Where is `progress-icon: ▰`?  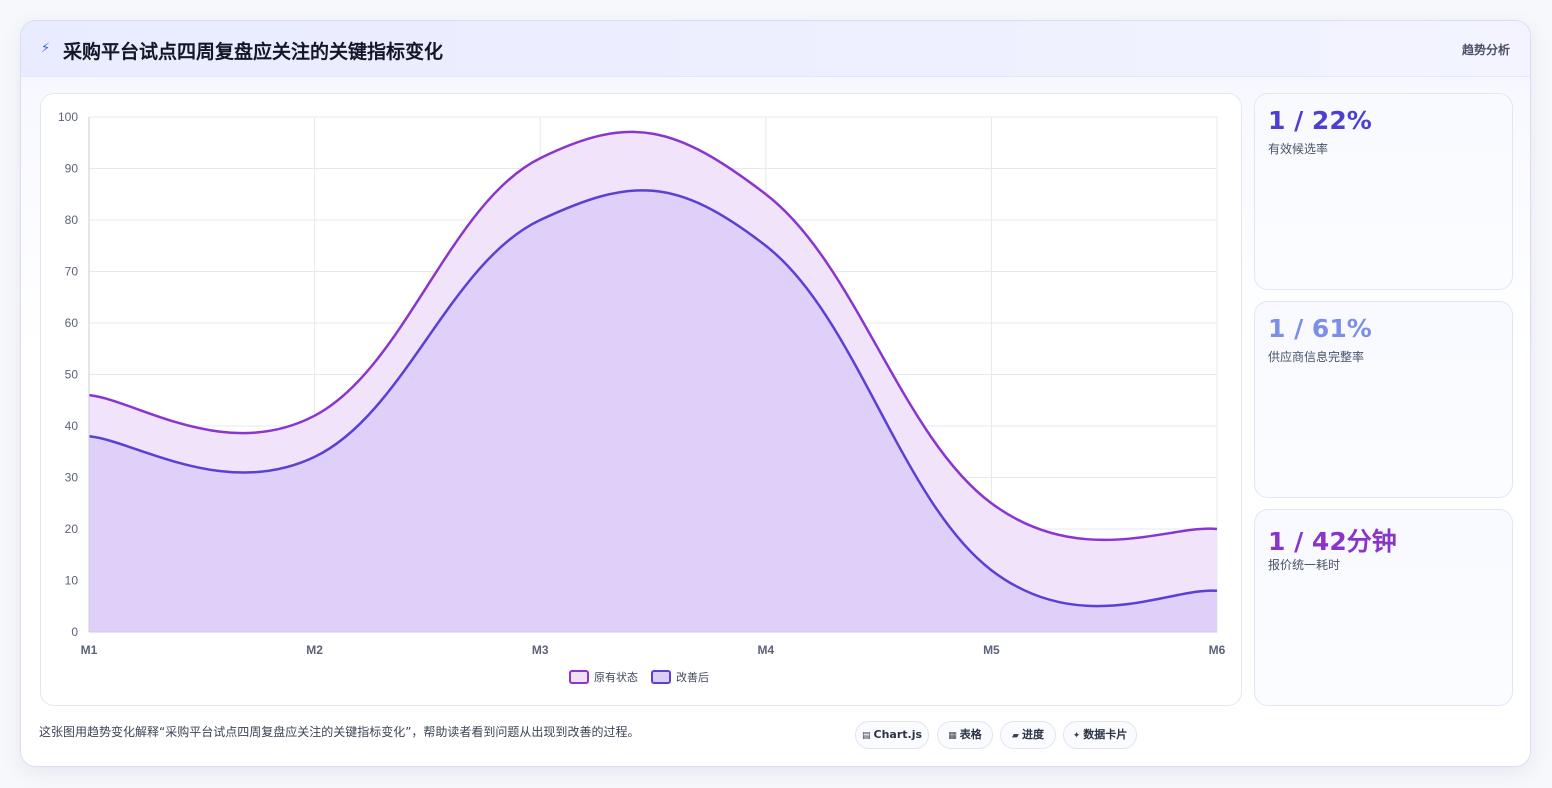
progress-icon: ▰ is located at coordinates (1015, 736).